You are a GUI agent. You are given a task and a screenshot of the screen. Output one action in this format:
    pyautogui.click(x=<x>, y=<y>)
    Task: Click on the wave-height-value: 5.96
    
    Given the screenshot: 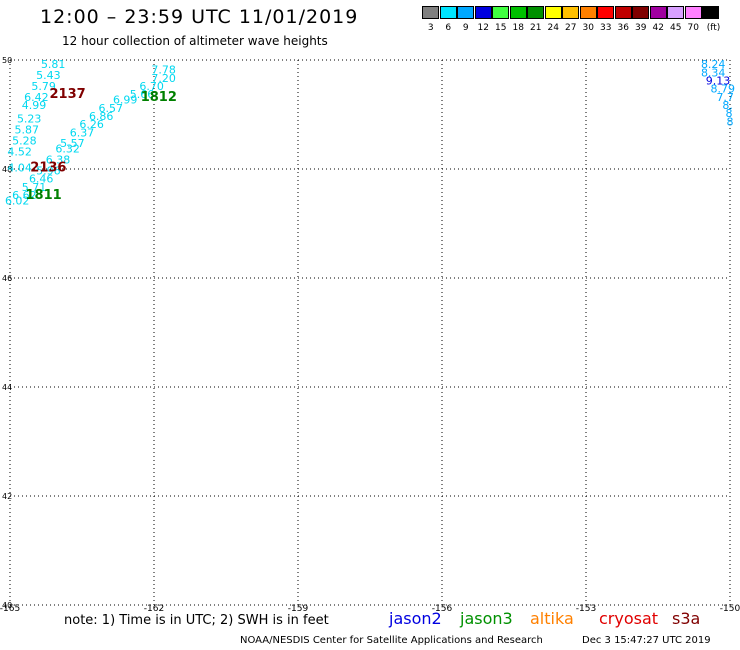 What is the action you would take?
    pyautogui.click(x=48, y=170)
    